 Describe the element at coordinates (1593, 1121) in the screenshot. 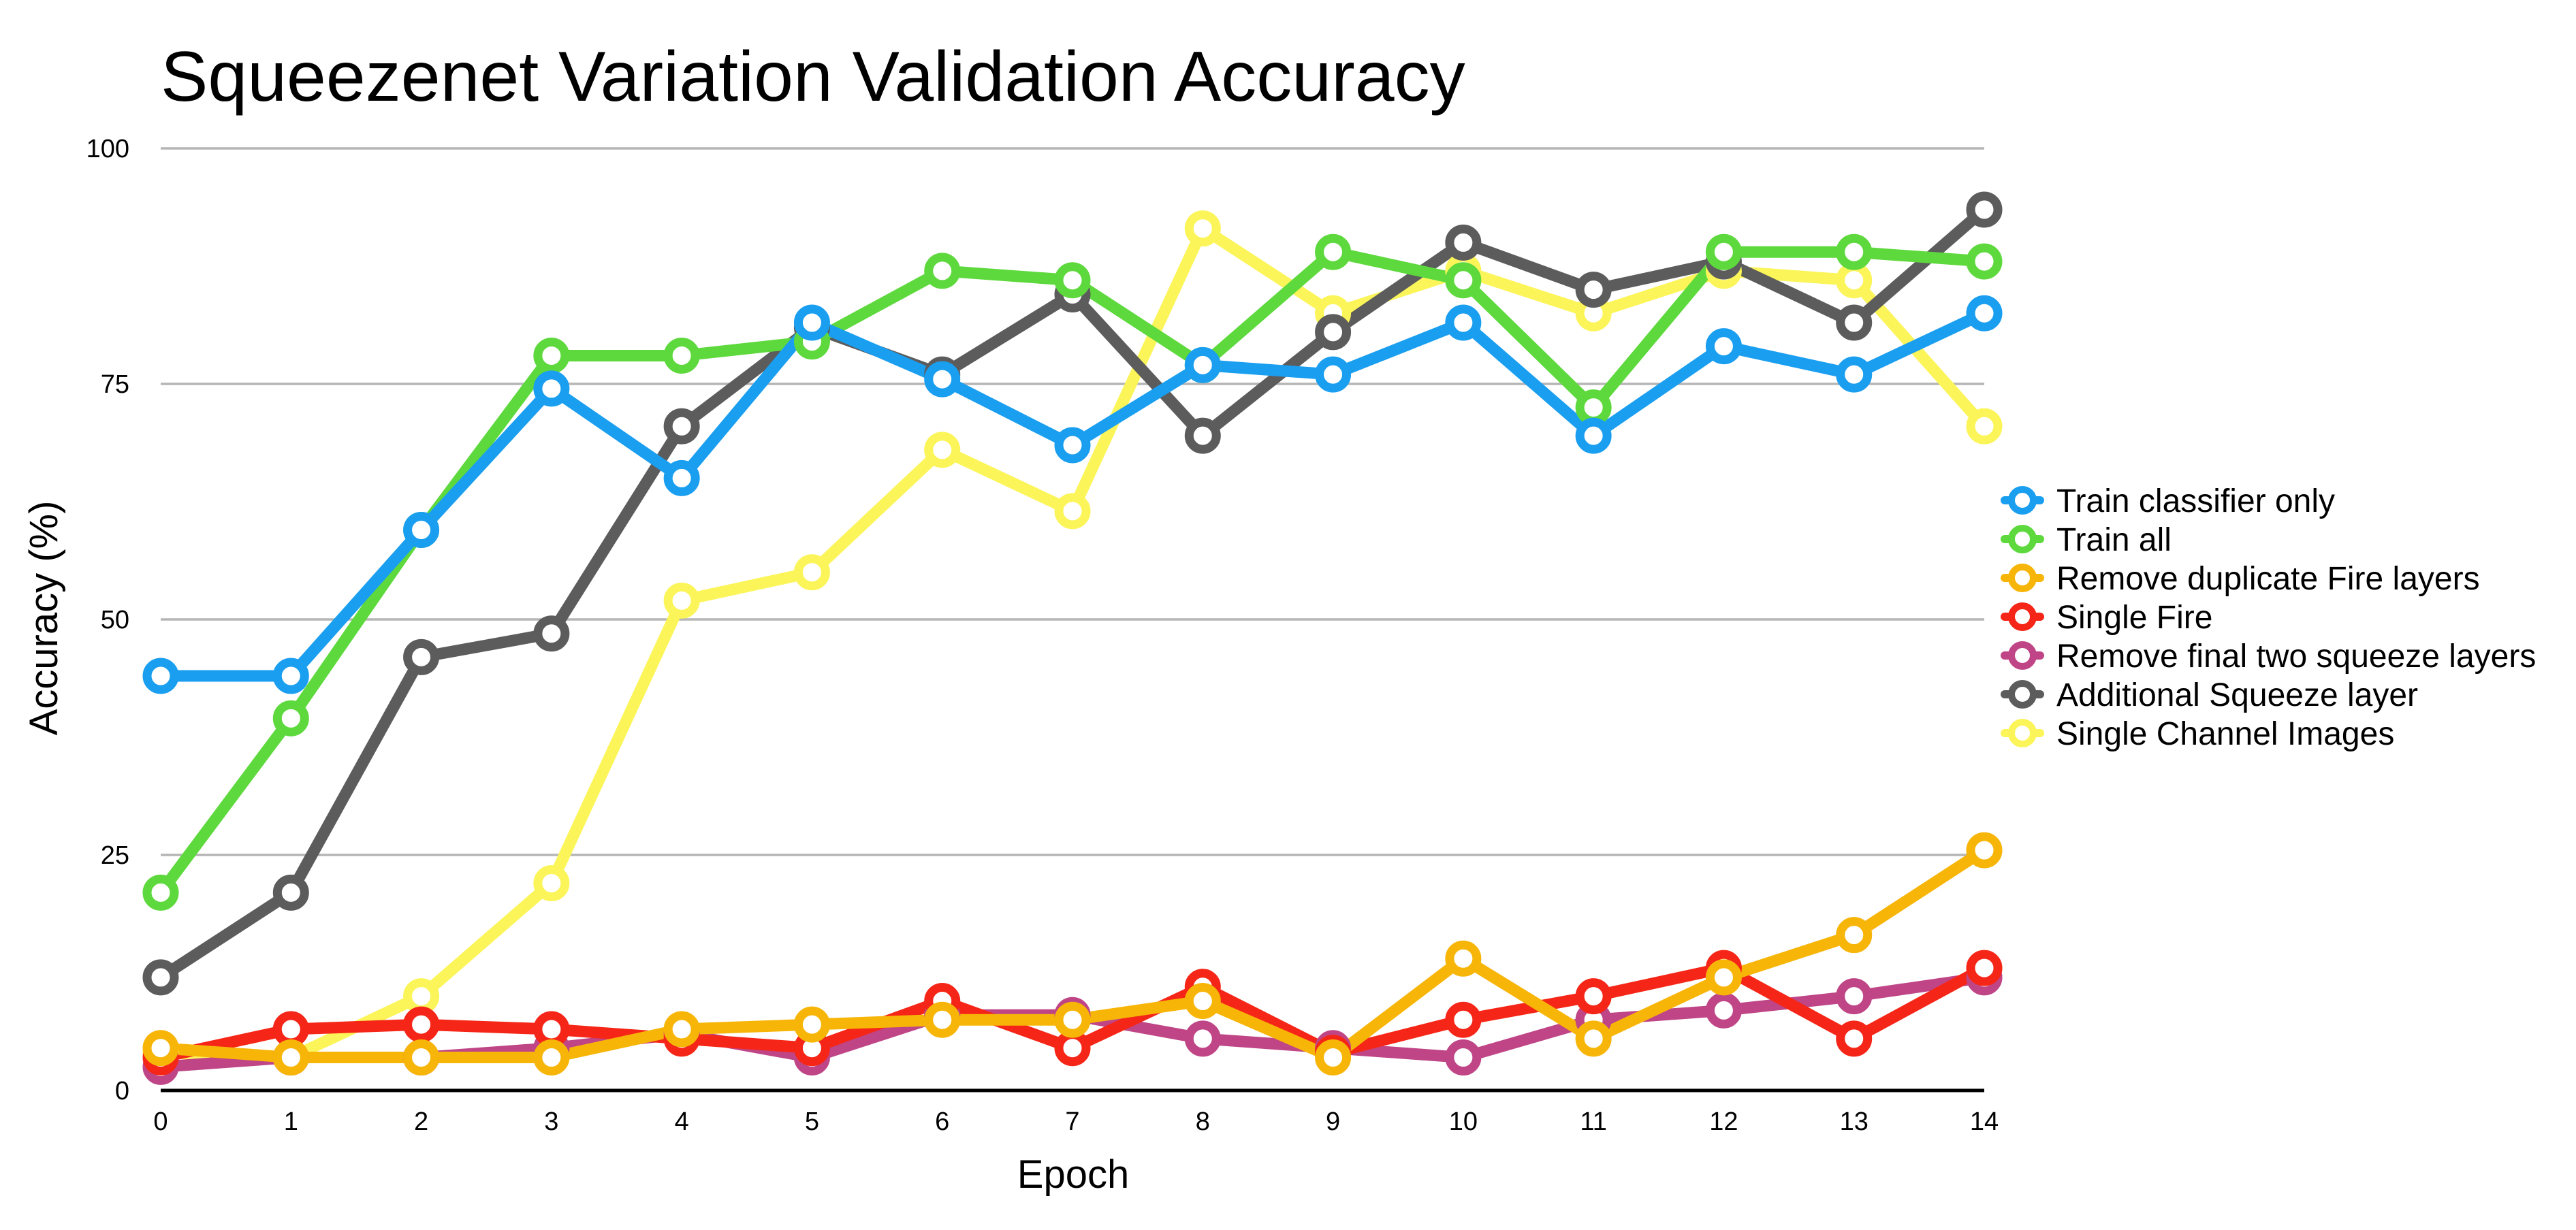

I see `x-tick-label: 11` at that location.